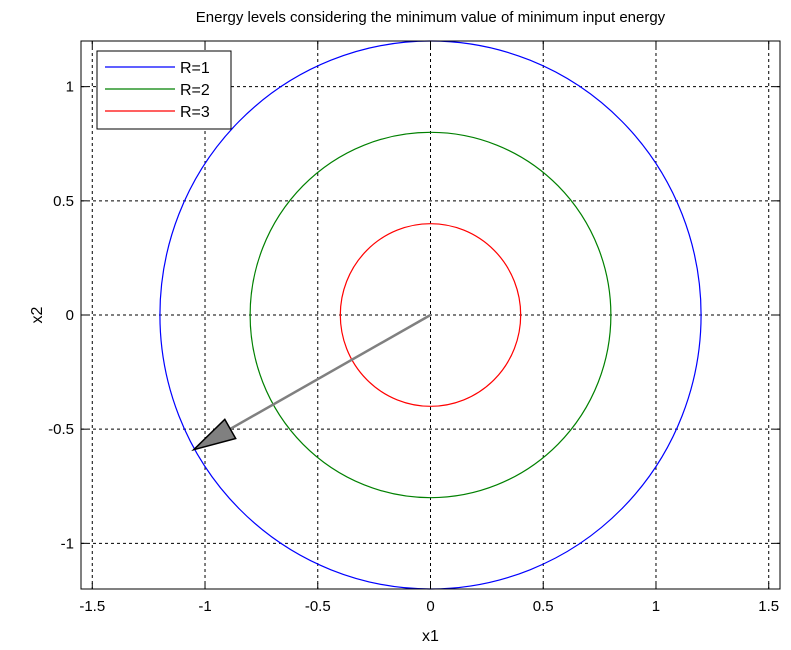  Describe the element at coordinates (768, 606) in the screenshot. I see `x-tick-label: 1.5` at that location.